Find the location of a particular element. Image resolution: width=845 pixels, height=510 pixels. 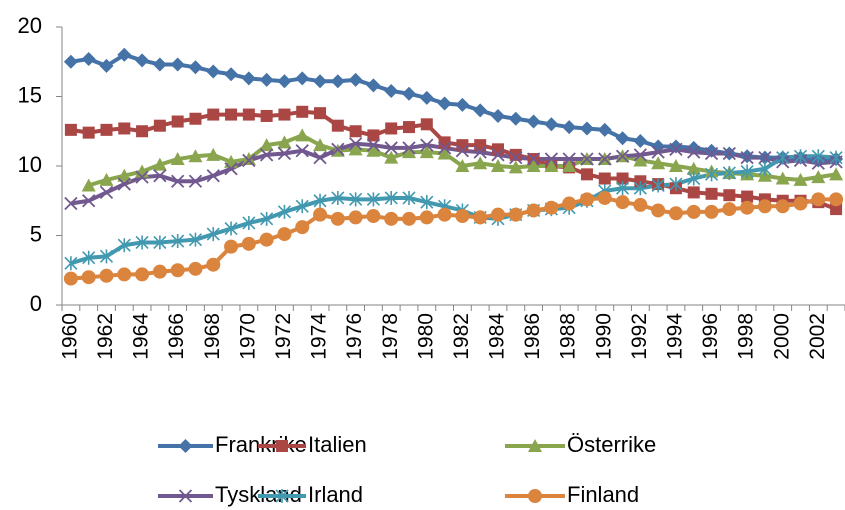

x-tick-label: 1984 is located at coordinates (497, 336).